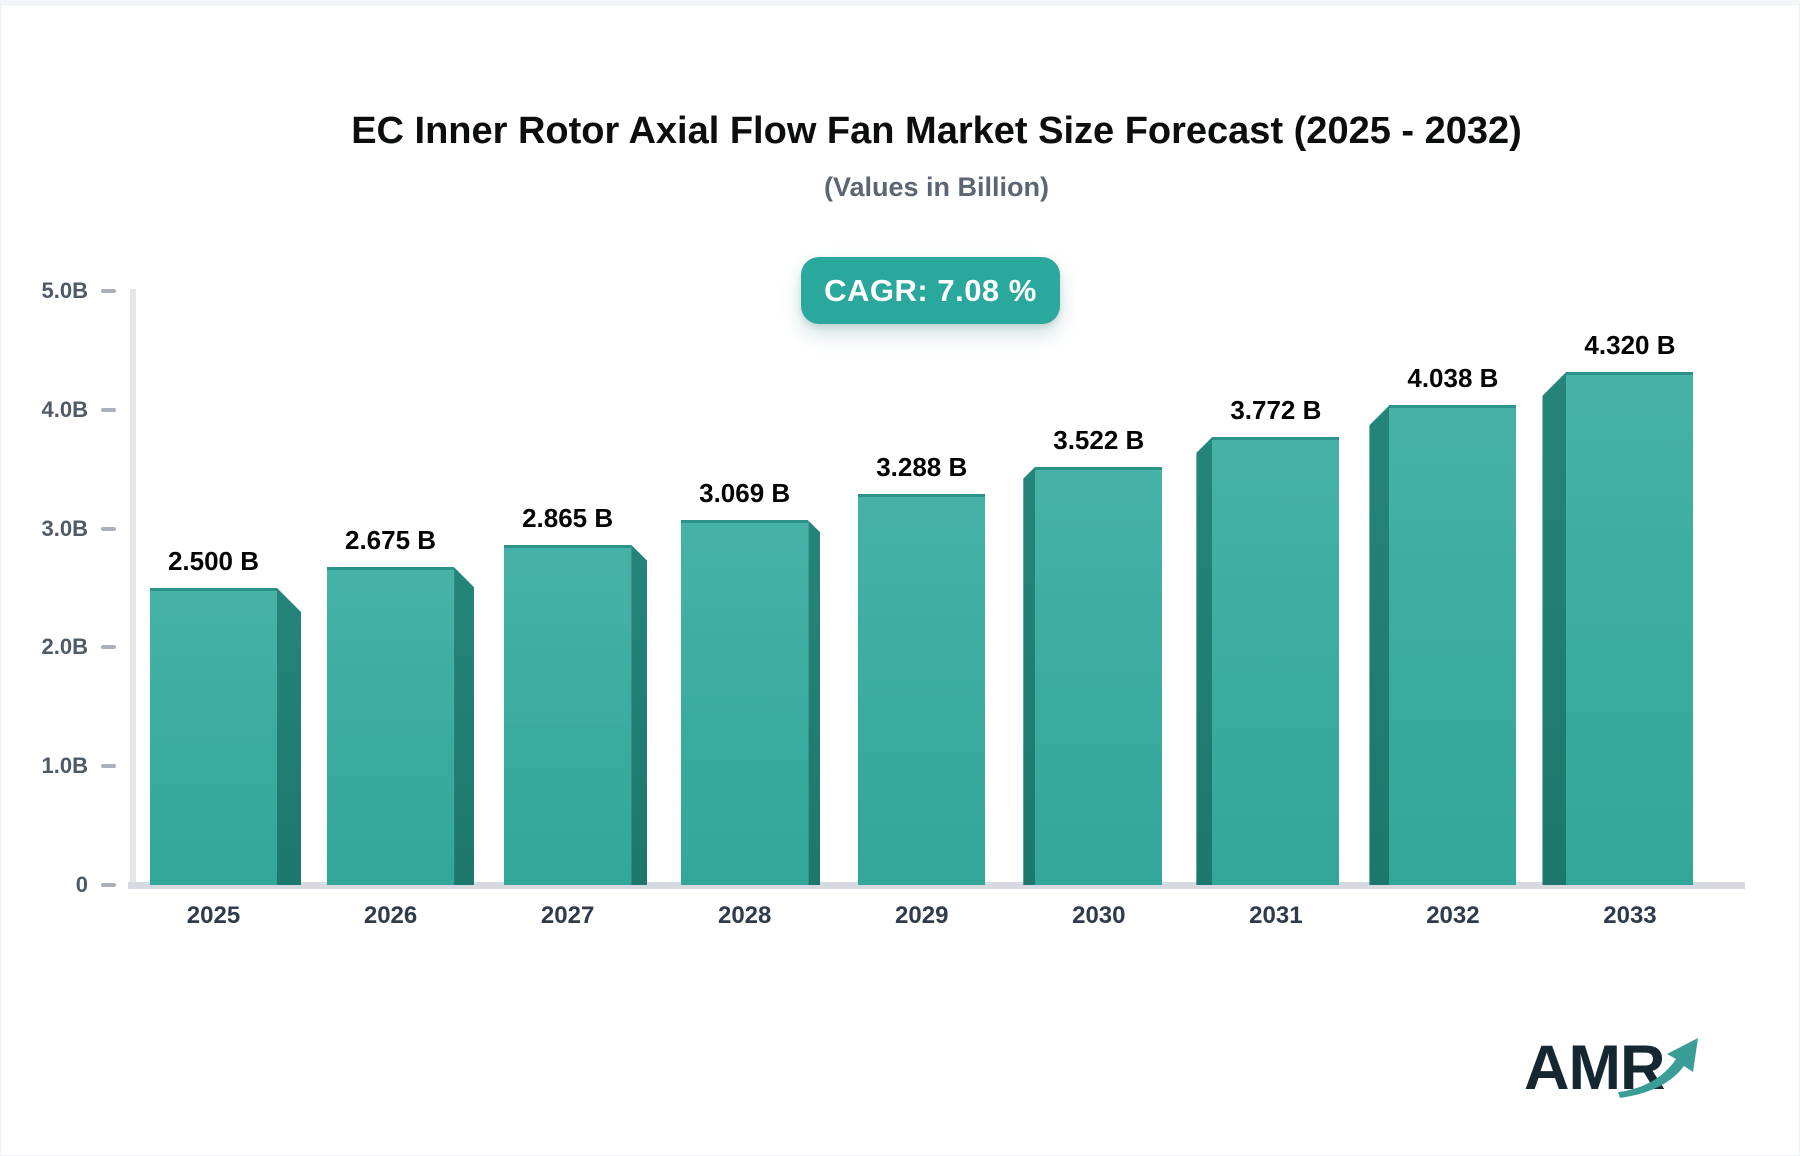  What do you see at coordinates (922, 915) in the screenshot?
I see `x-tick-label-2029: 2029` at bounding box center [922, 915].